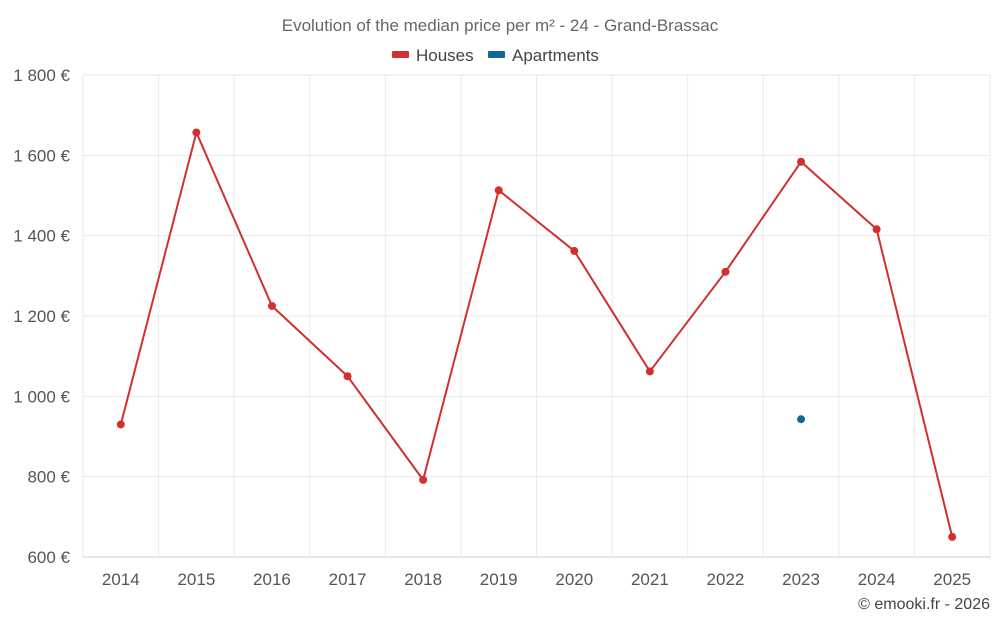 The width and height of the screenshot is (1000, 625). What do you see at coordinates (801, 579) in the screenshot?
I see `x-tick-label: 2023` at bounding box center [801, 579].